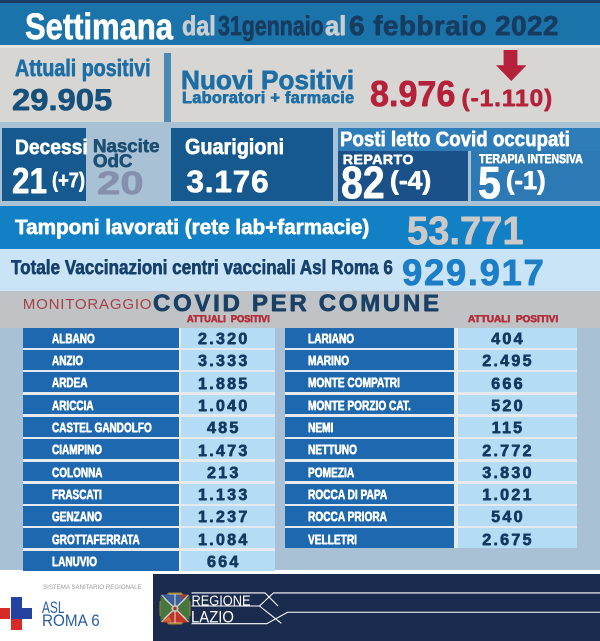 Image resolution: width=600 pixels, height=641 pixels. Describe the element at coordinates (212, 617) in the screenshot. I see `svg-text: LAZIO` at that location.